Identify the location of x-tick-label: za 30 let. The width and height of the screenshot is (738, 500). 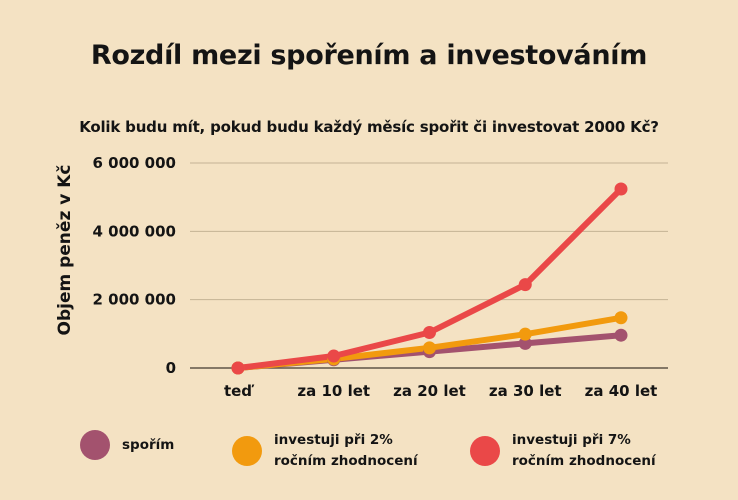
(525, 391).